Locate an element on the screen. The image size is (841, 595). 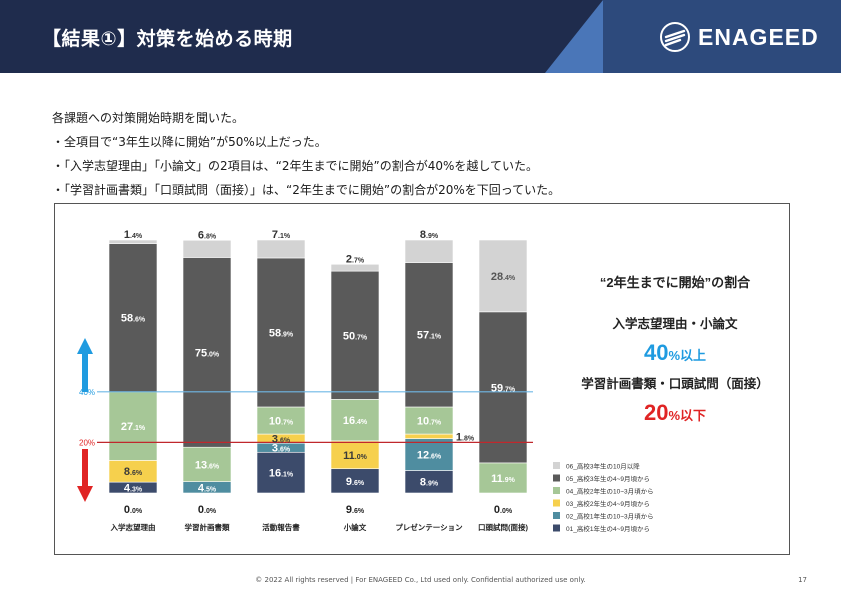
data-label: 16.1% is located at coordinates (281, 474).